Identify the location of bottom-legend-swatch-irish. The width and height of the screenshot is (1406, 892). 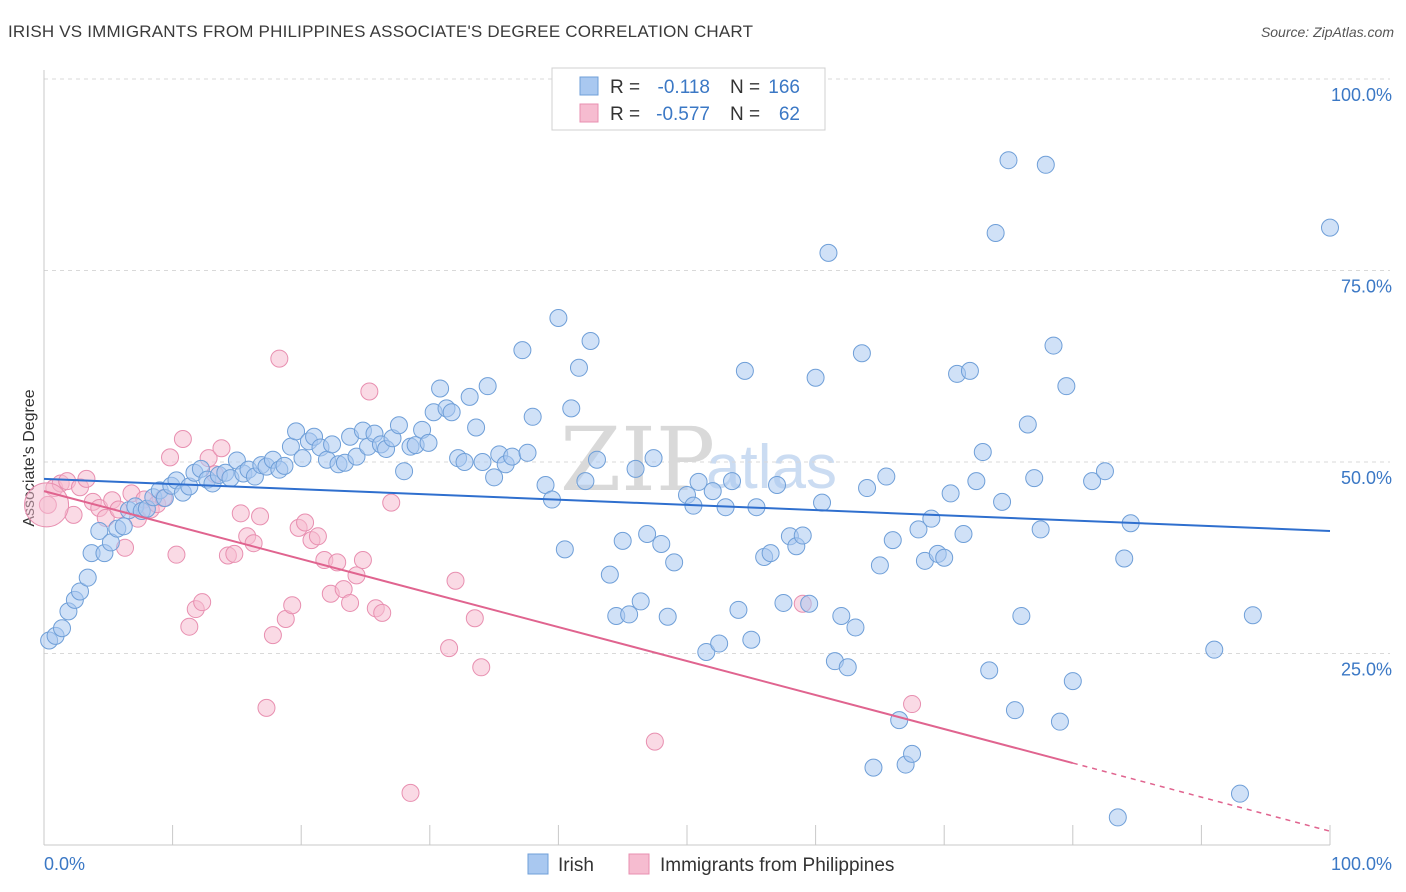
(538, 864).